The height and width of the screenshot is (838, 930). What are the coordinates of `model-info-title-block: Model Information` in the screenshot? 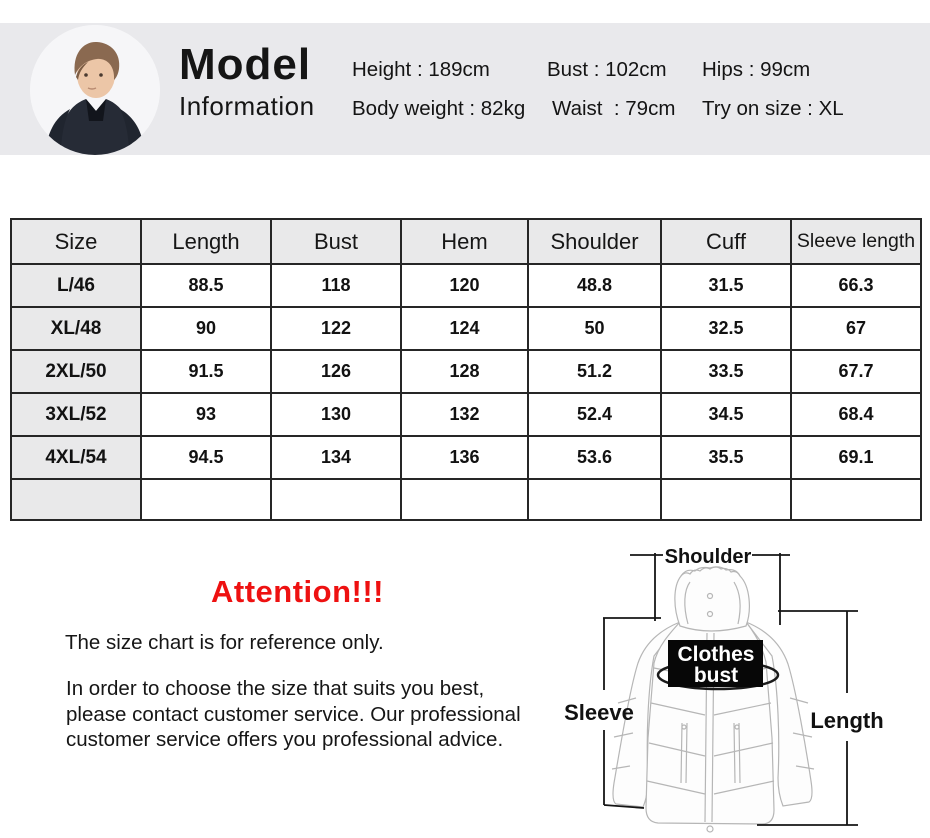 It's located at (247, 81).